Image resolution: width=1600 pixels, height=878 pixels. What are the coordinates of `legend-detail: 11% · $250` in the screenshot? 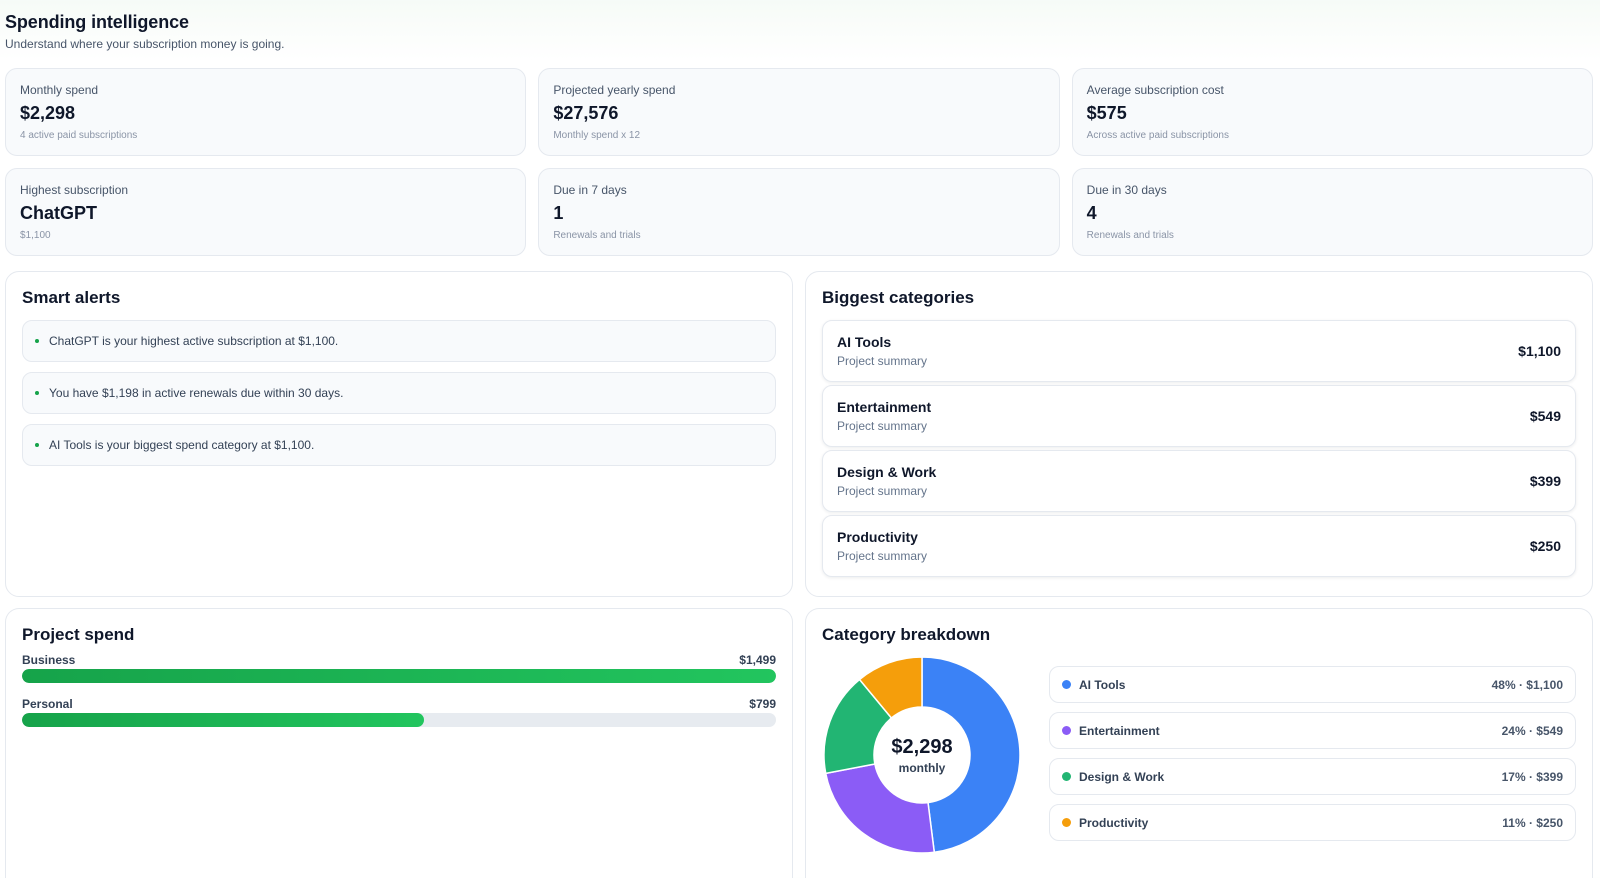 It's located at (1532, 822).